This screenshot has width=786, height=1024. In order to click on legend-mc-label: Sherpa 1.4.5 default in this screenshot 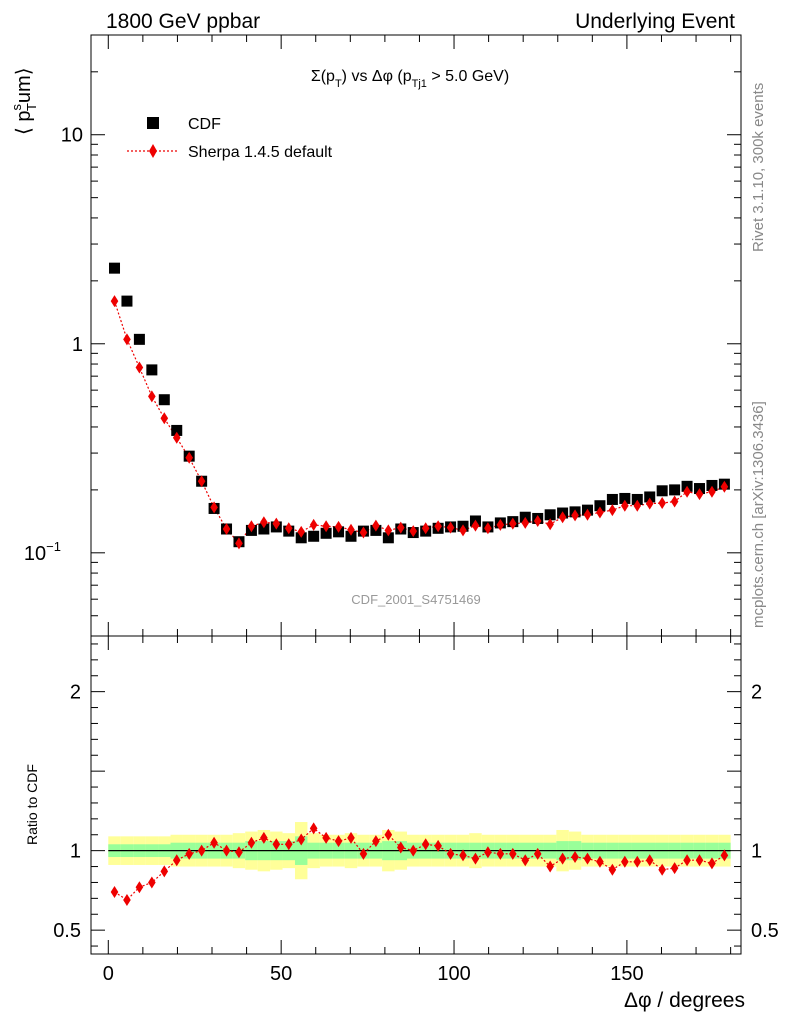, I will do `click(260, 152)`.